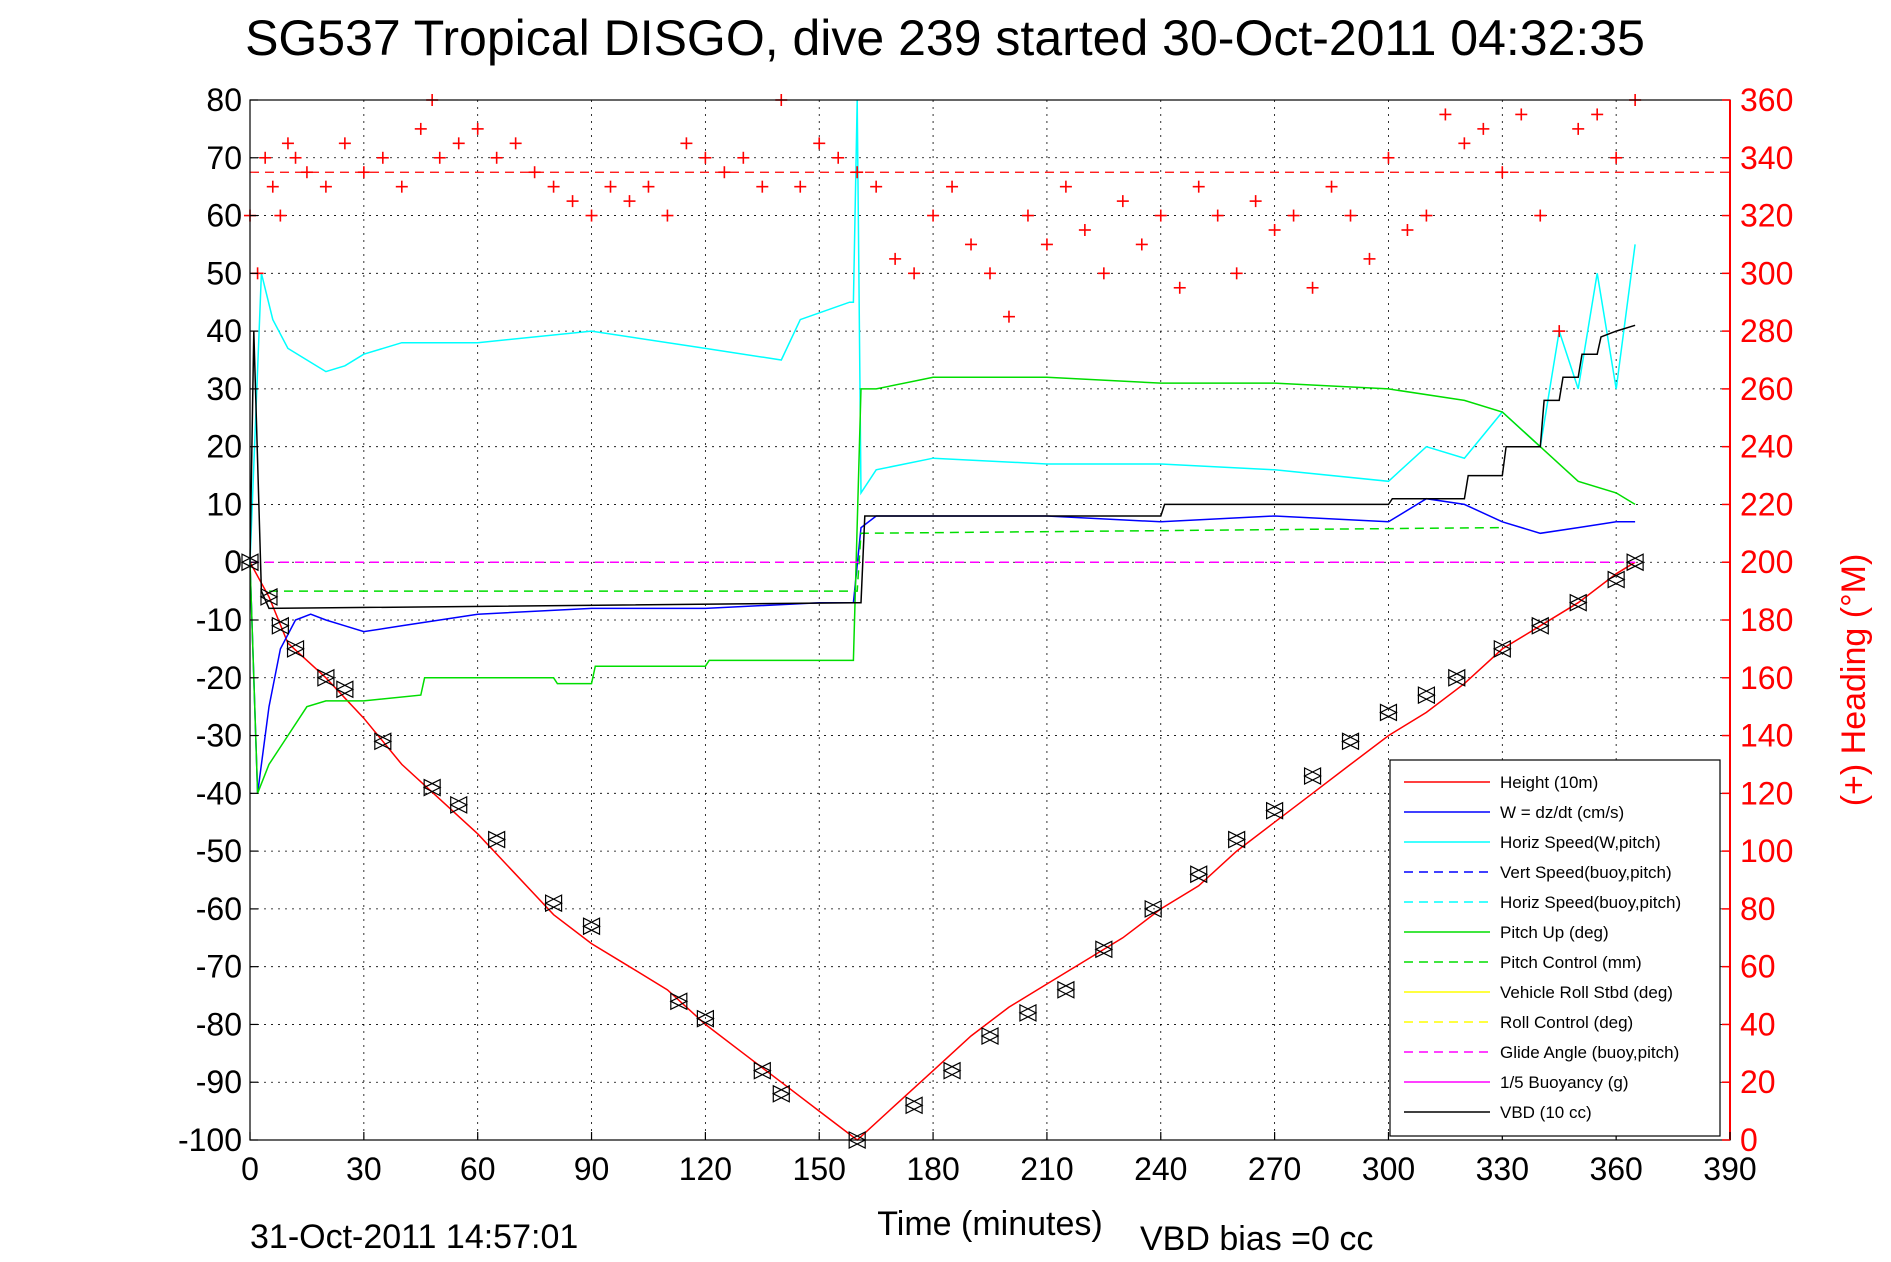 The width and height of the screenshot is (1891, 1262). I want to click on heading-tick-label: 120, so click(1766, 793).